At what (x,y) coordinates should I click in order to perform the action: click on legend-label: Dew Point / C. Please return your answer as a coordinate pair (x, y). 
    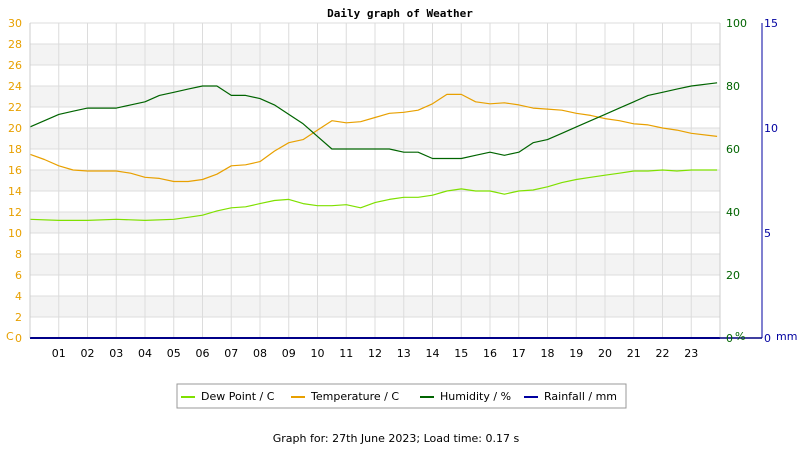
    Looking at the image, I should click on (238, 396).